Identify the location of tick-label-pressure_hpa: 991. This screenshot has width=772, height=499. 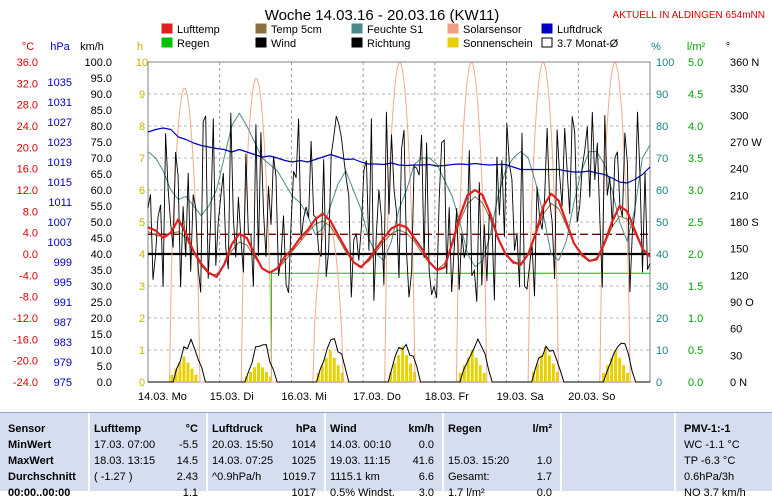
(63, 303).